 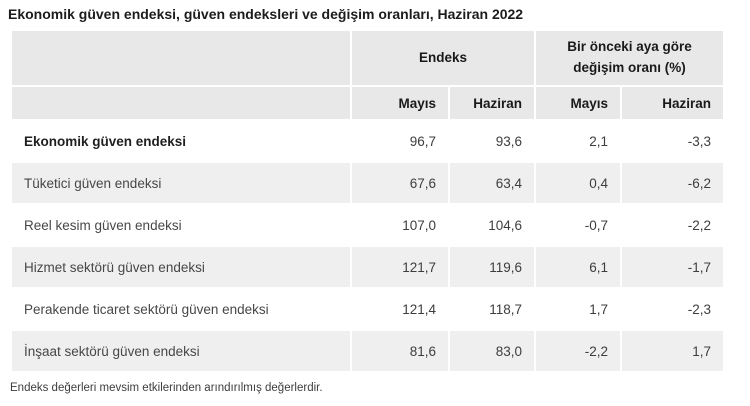 I want to click on value-cell: 121,4, so click(x=400, y=309).